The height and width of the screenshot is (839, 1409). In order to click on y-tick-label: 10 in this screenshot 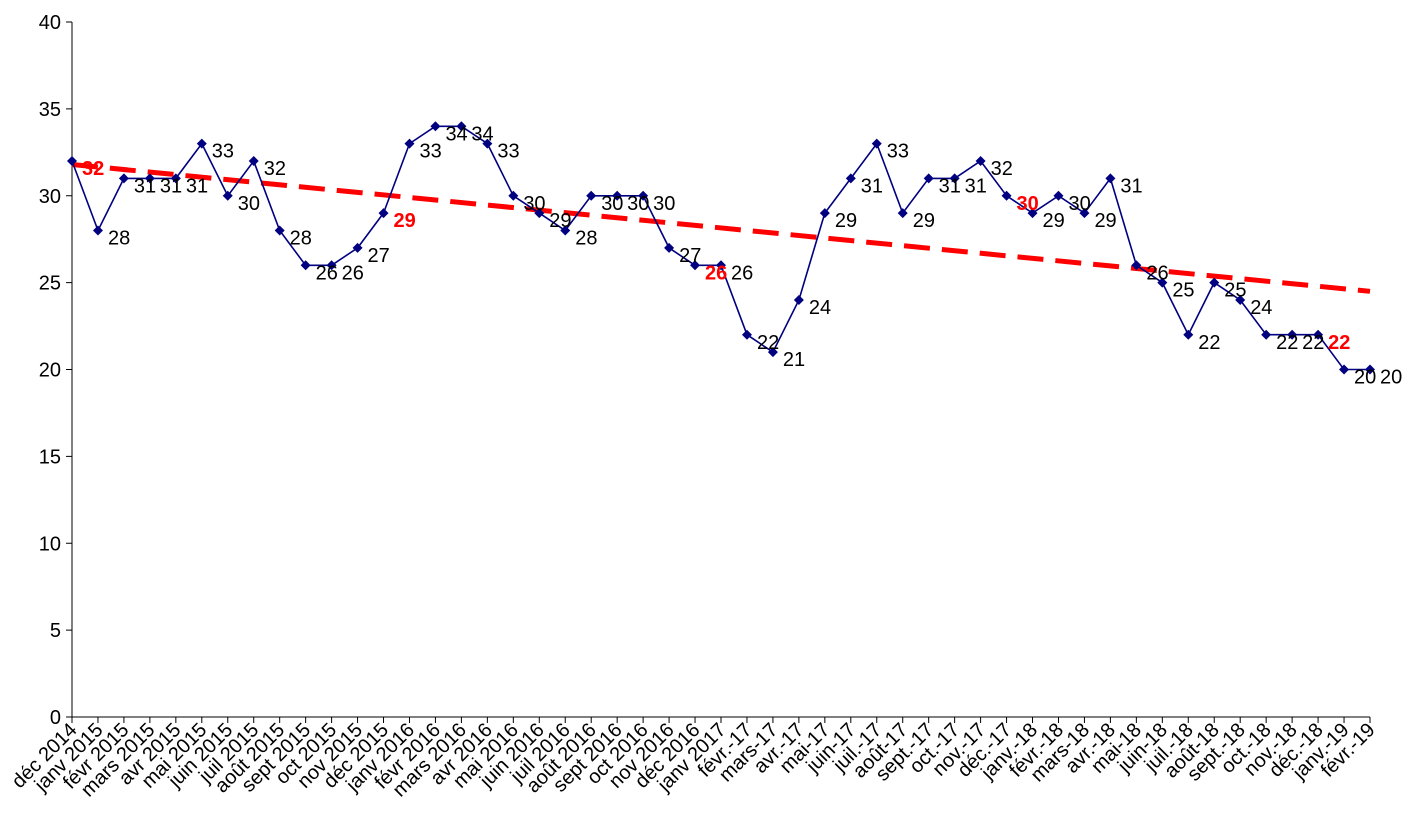, I will do `click(50, 544)`.